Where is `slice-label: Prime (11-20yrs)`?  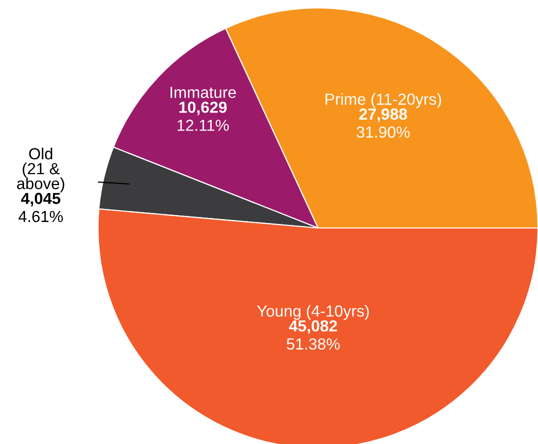 slice-label: Prime (11-20yrs) is located at coordinates (384, 100).